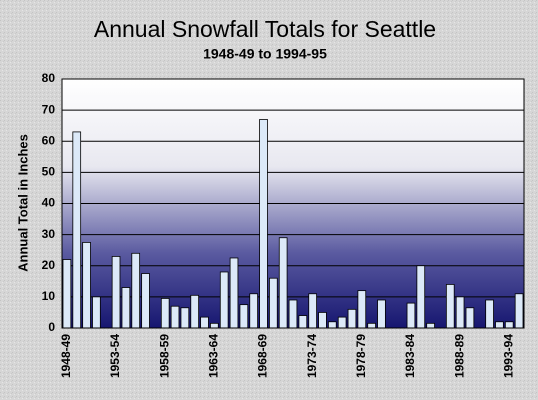 The width and height of the screenshot is (538, 400). Describe the element at coordinates (22, 203) in the screenshot. I see `y-axis-label: Annual Total in Inches` at that location.